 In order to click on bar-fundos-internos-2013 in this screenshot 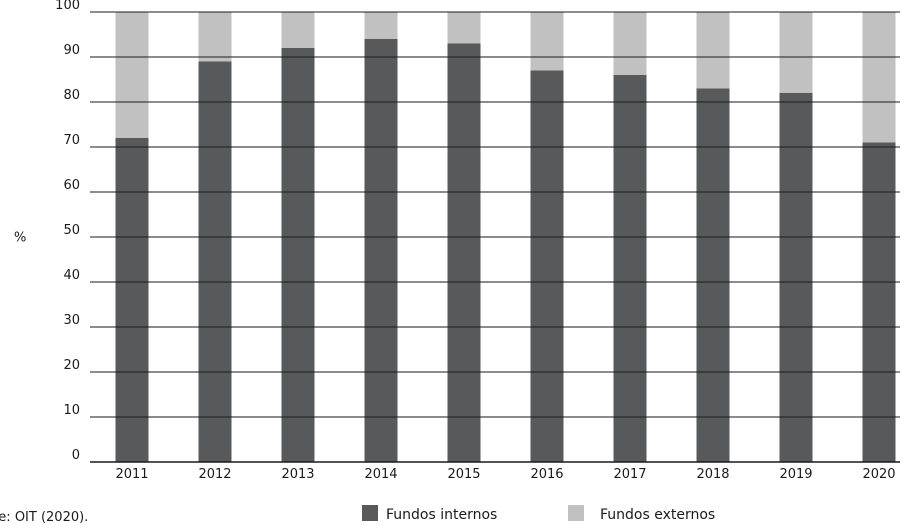, I will do `click(298, 255)`.